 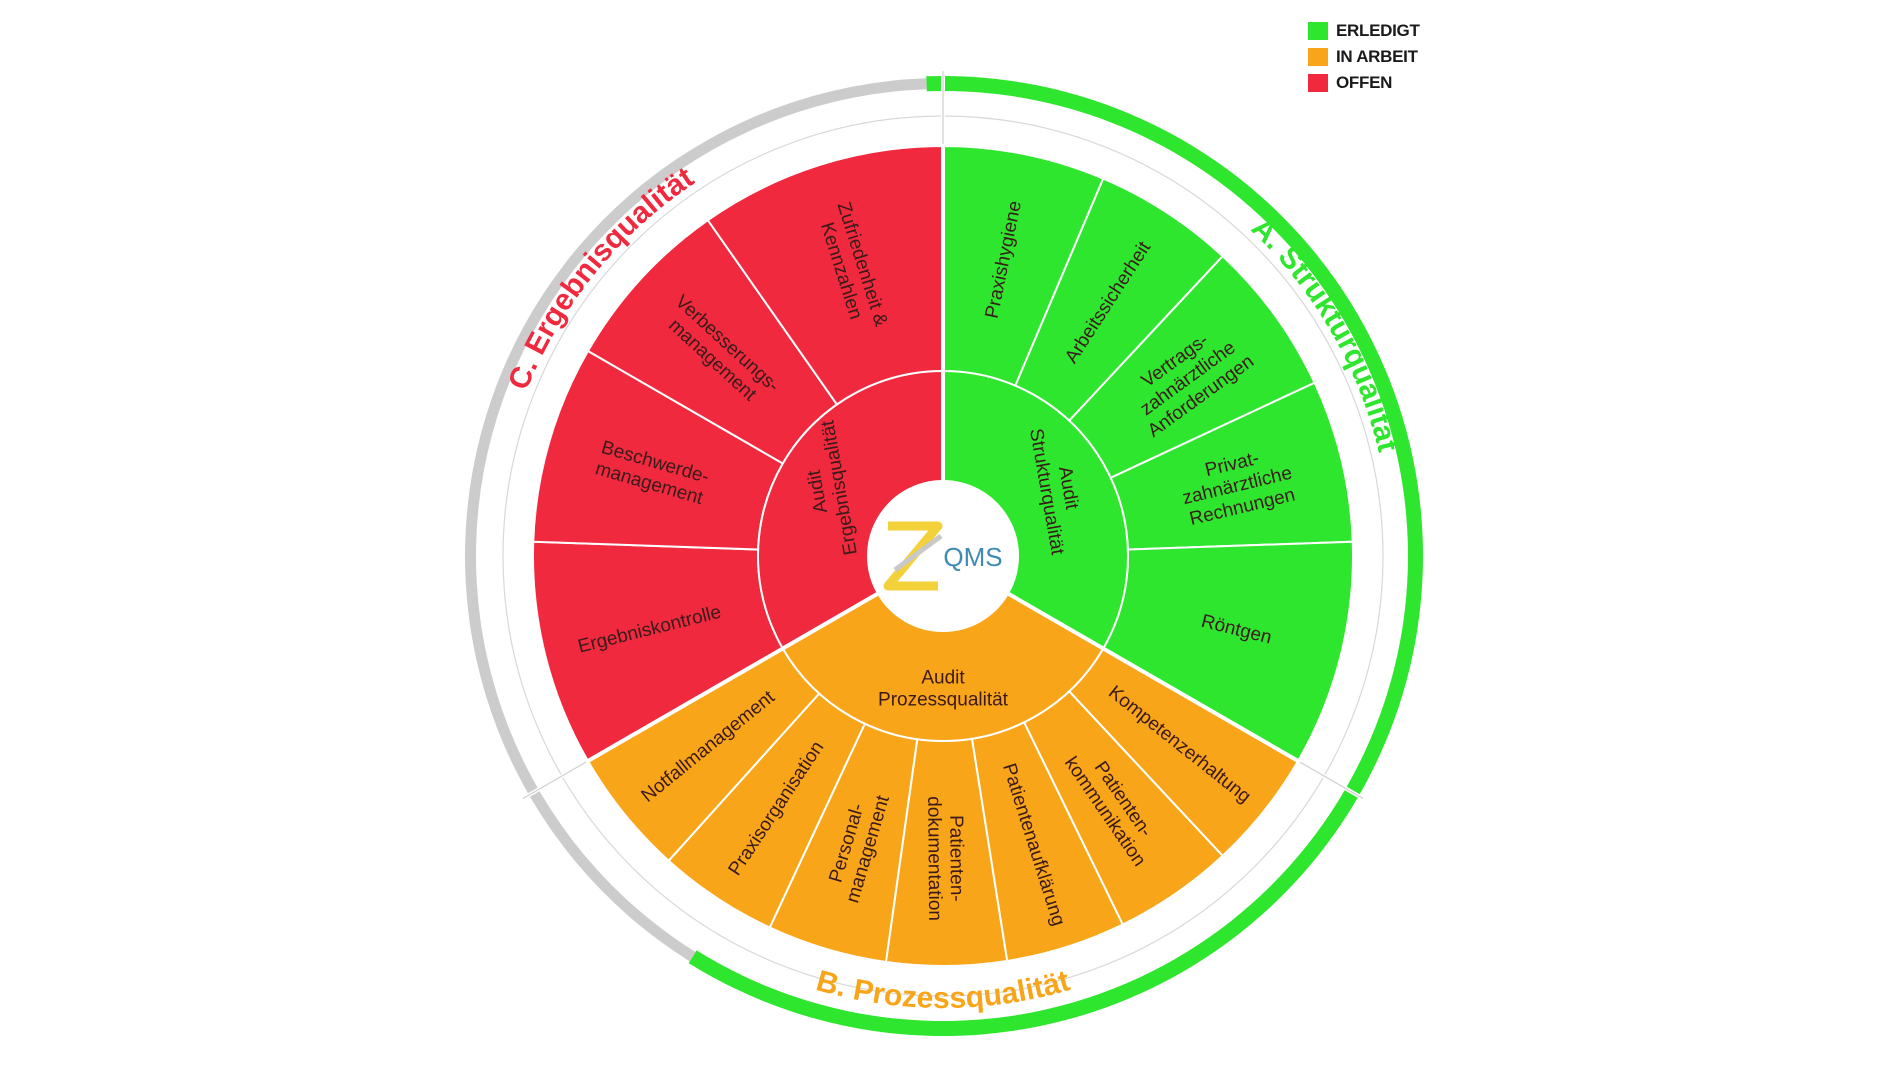 I want to click on legend-item-3: OFFEN, so click(x=1364, y=83).